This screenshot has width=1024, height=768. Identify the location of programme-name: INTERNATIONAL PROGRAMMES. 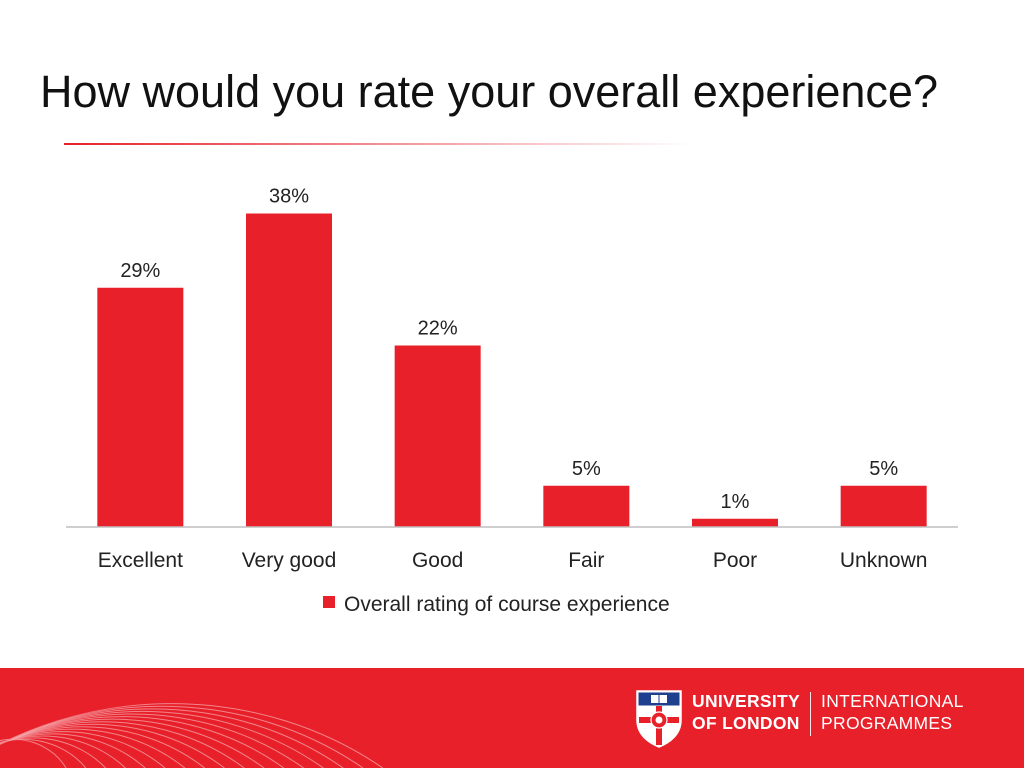
(892, 712).